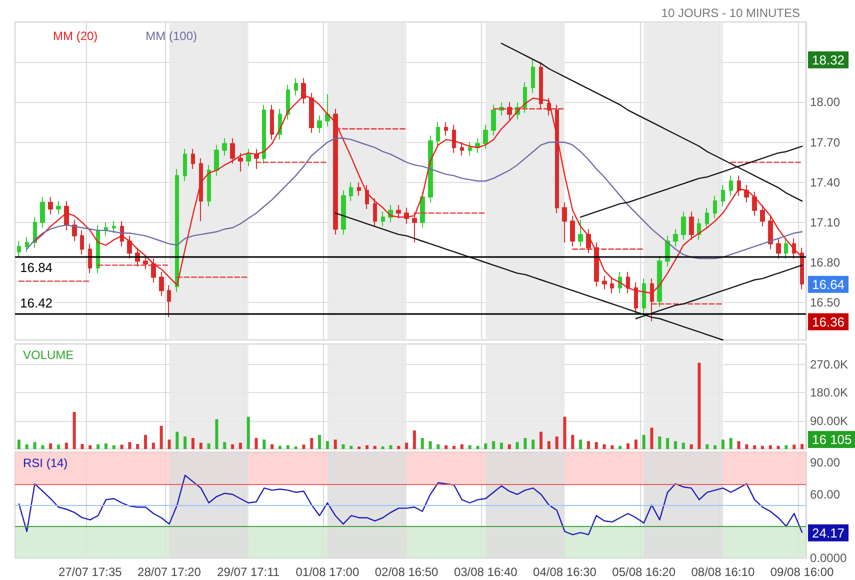 The height and width of the screenshot is (580, 855). I want to click on text: MM (20), so click(75, 36).